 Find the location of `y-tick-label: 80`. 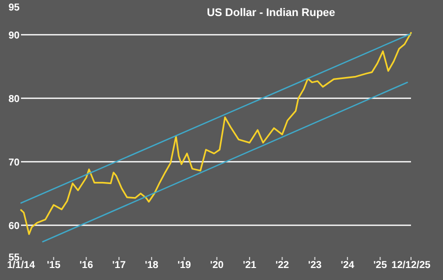

y-tick-label: 80 is located at coordinates (14, 99).